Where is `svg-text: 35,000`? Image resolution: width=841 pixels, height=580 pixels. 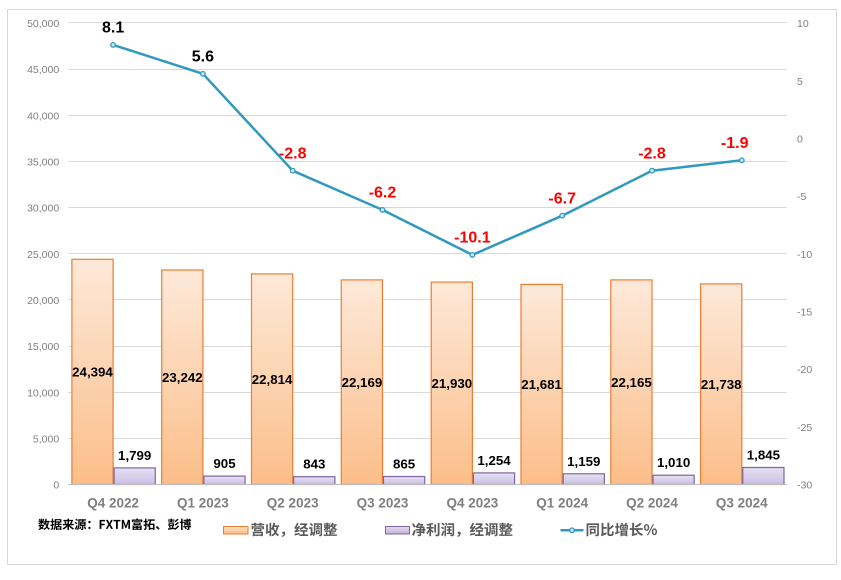 svg-text: 35,000 is located at coordinates (43, 163).